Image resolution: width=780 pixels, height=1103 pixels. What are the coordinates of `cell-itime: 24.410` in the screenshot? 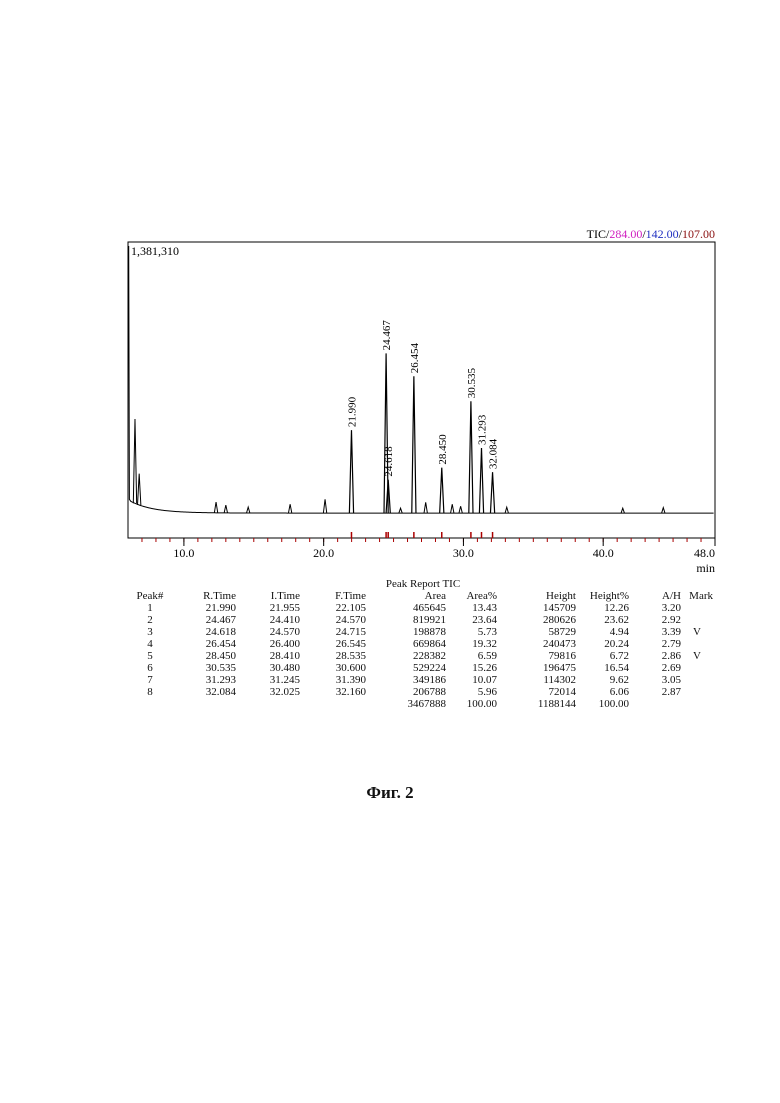 It's located at (268, 620).